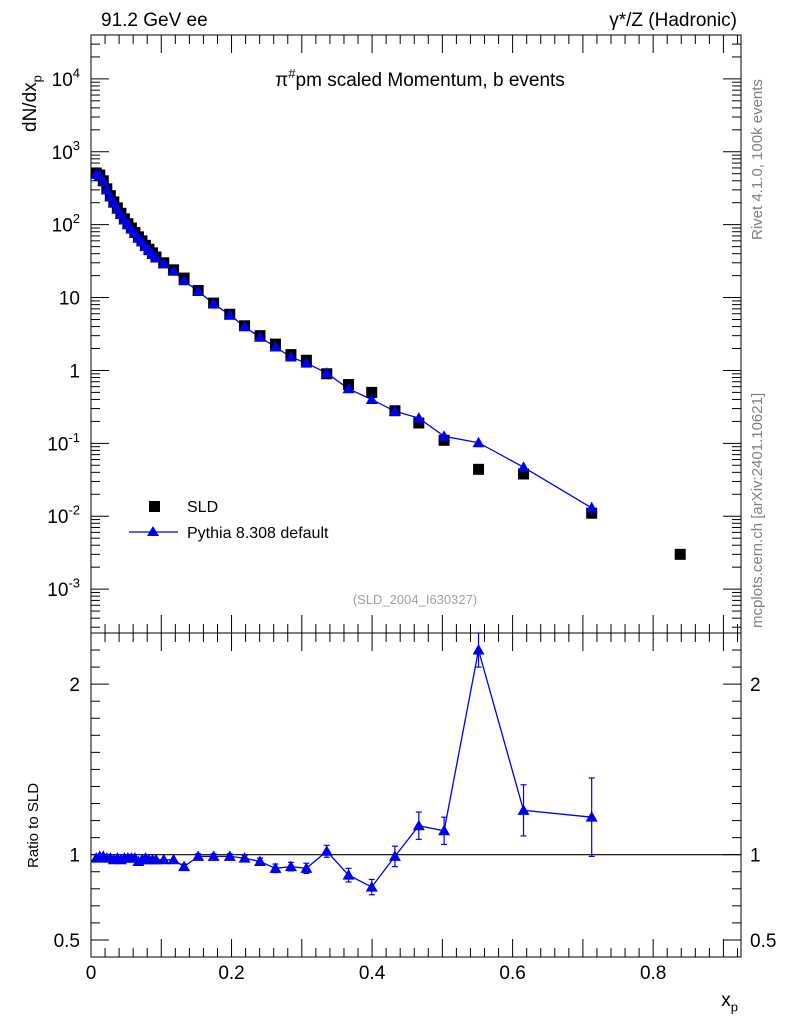 This screenshot has height=1024, width=786. What do you see at coordinates (154, 20) in the screenshot?
I see `header-left-label: 91.2 GeV ee` at bounding box center [154, 20].